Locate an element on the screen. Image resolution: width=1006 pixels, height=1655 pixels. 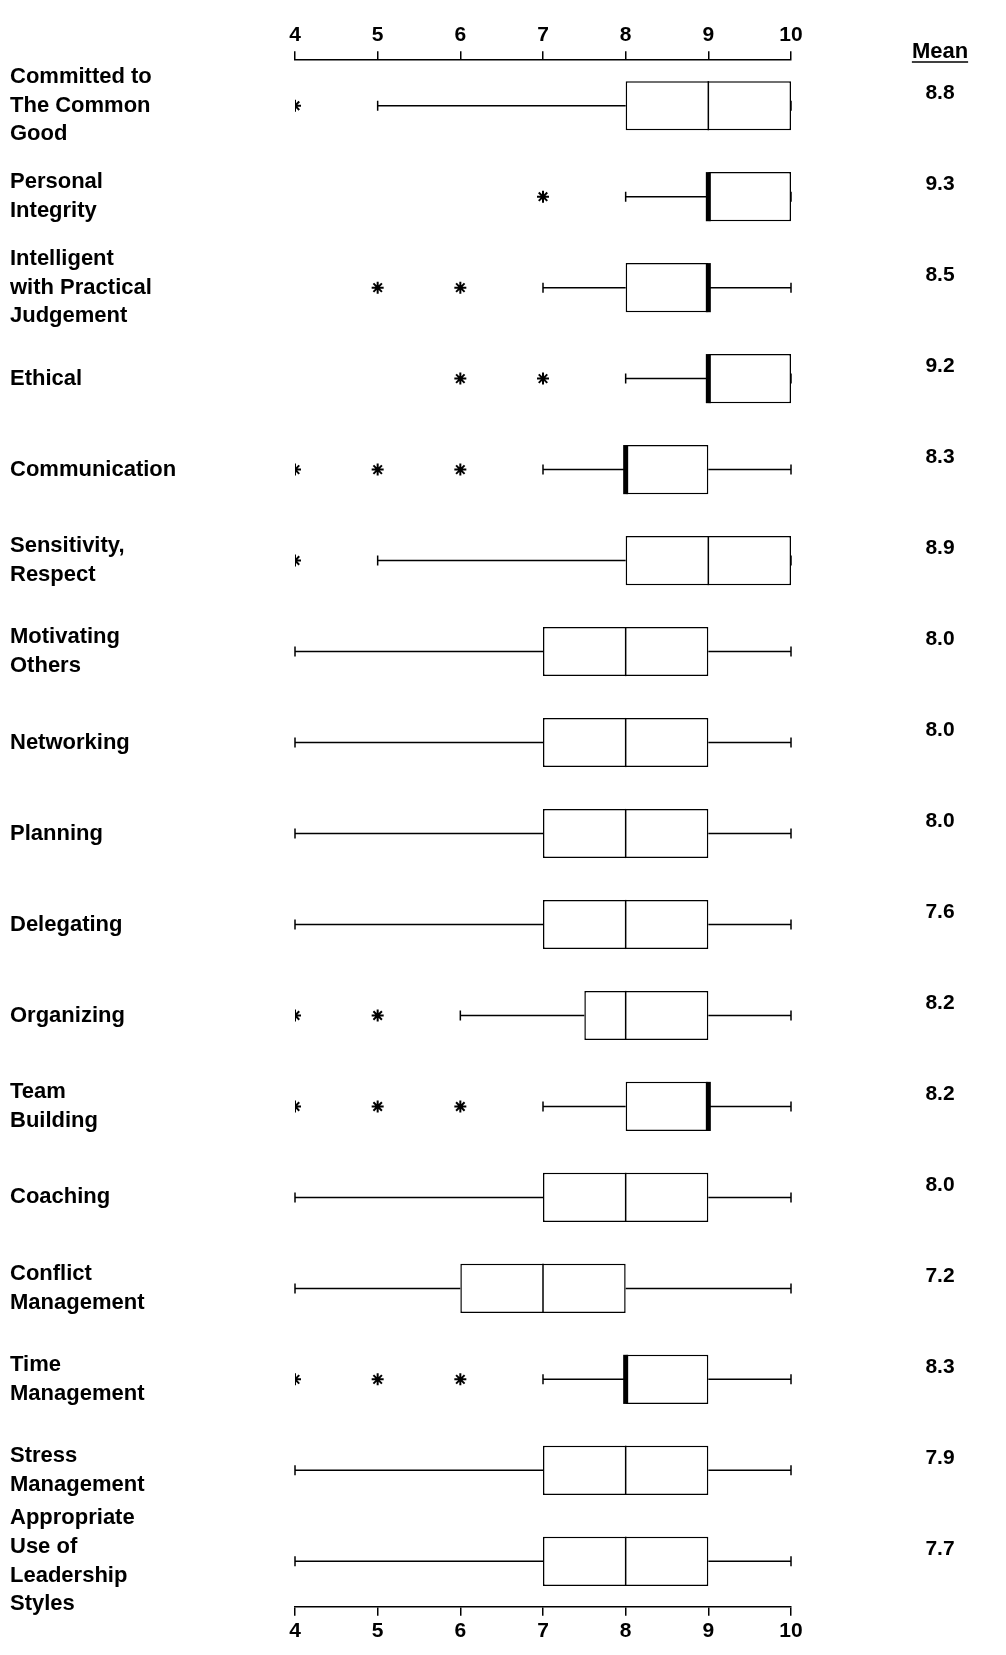
x-tick-label: 9 is located at coordinates (708, 1630).